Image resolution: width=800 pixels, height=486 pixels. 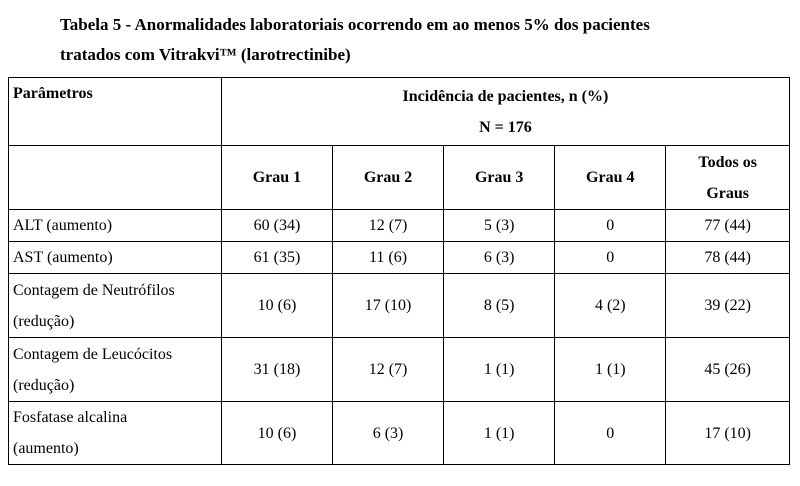 What do you see at coordinates (115, 369) in the screenshot?
I see `row-parameter: Contagem de Leucócitos (redução)` at bounding box center [115, 369].